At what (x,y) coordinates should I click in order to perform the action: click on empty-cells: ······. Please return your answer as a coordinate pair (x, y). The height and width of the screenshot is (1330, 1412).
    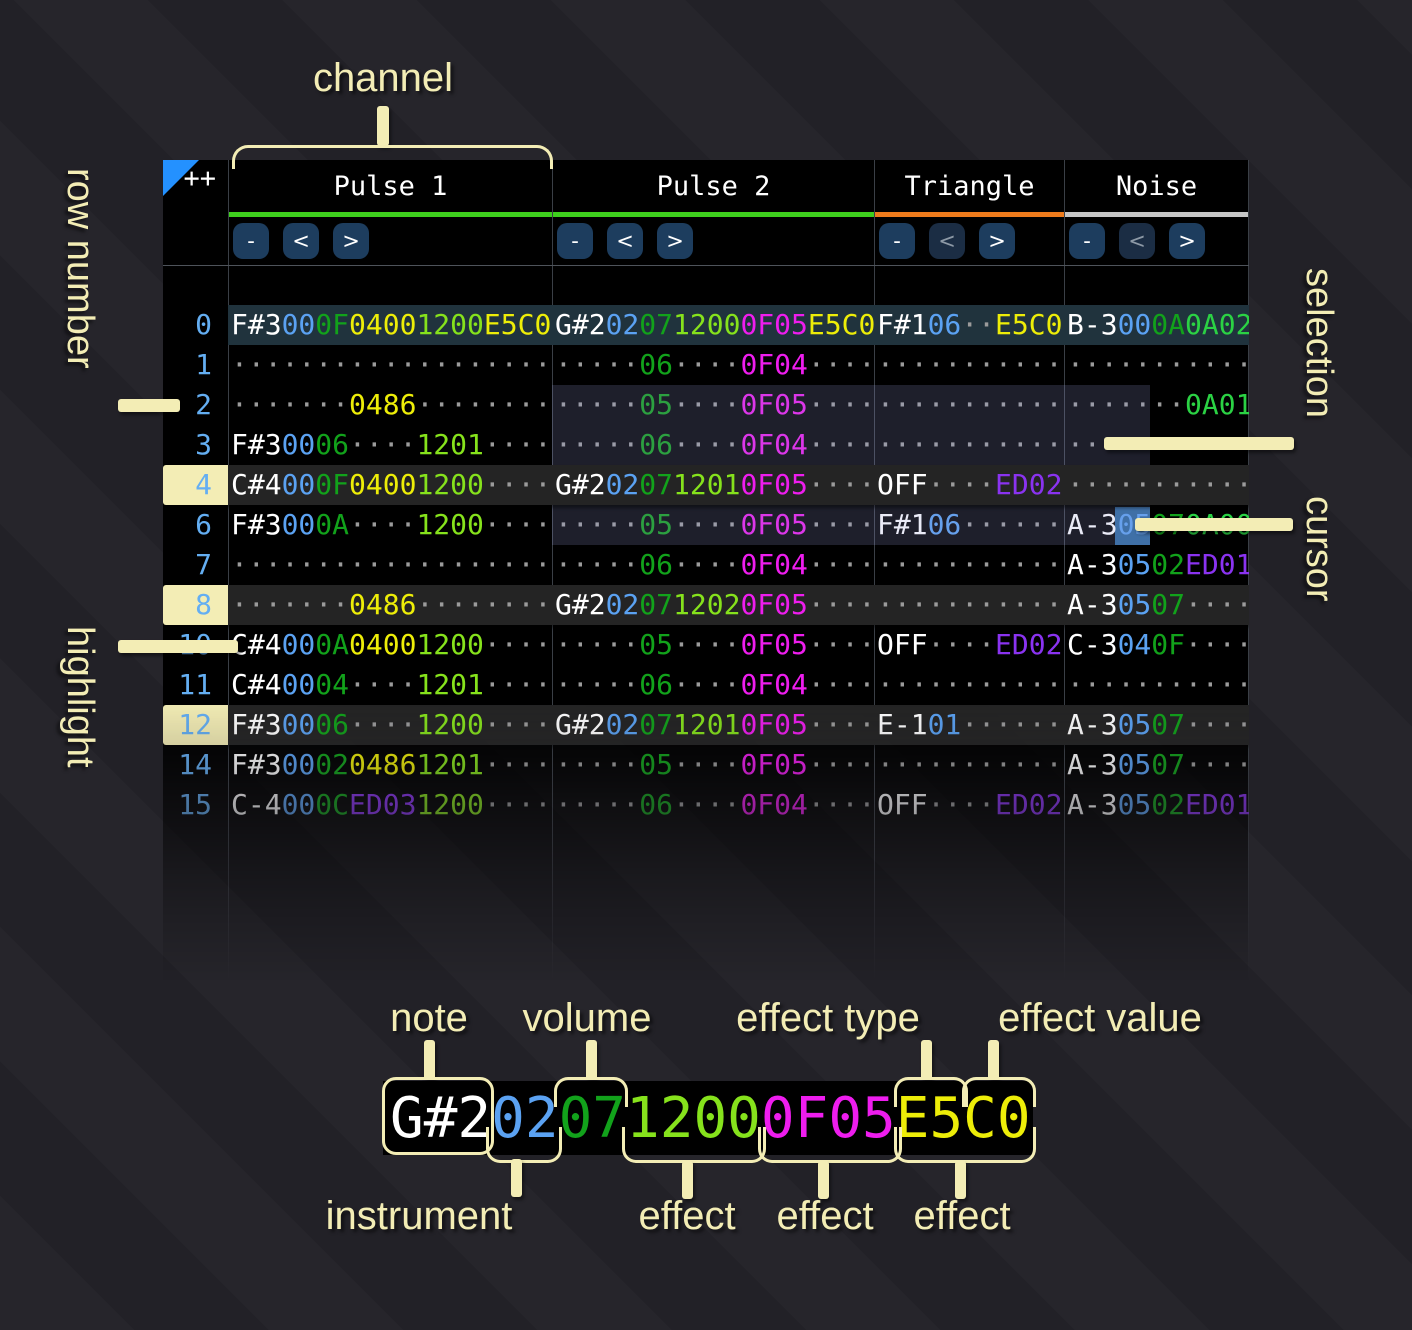
    Looking at the image, I should click on (1012, 724).